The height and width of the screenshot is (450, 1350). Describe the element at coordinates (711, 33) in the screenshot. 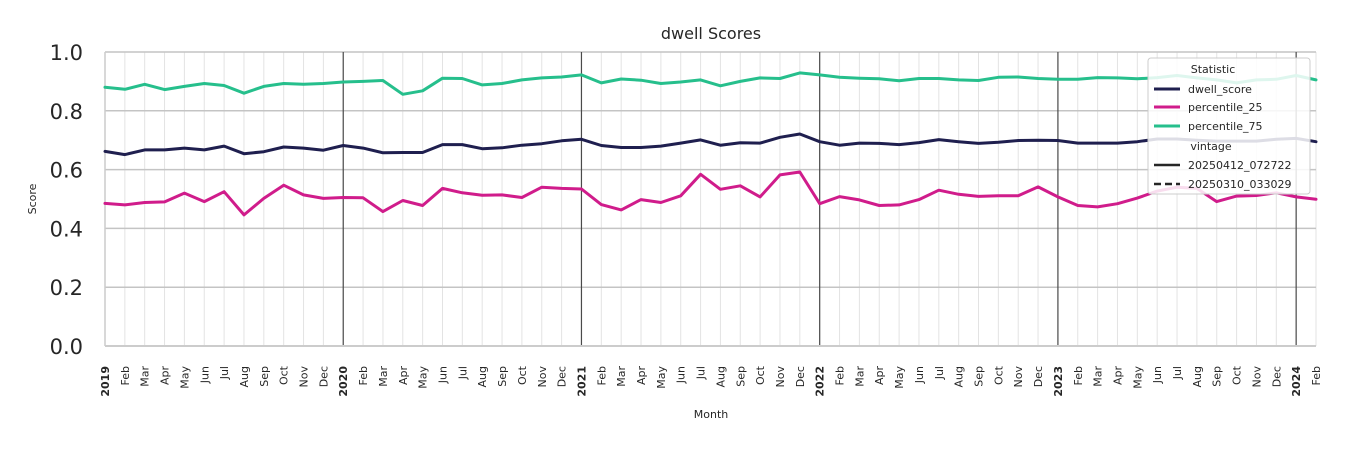

I see `chart-title: dwell Scores` at that location.